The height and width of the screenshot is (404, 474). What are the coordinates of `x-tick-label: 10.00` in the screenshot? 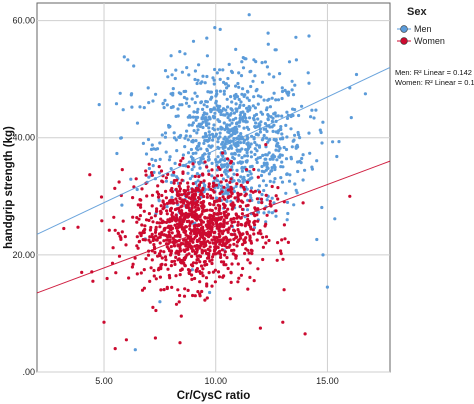 It's located at (215, 381).